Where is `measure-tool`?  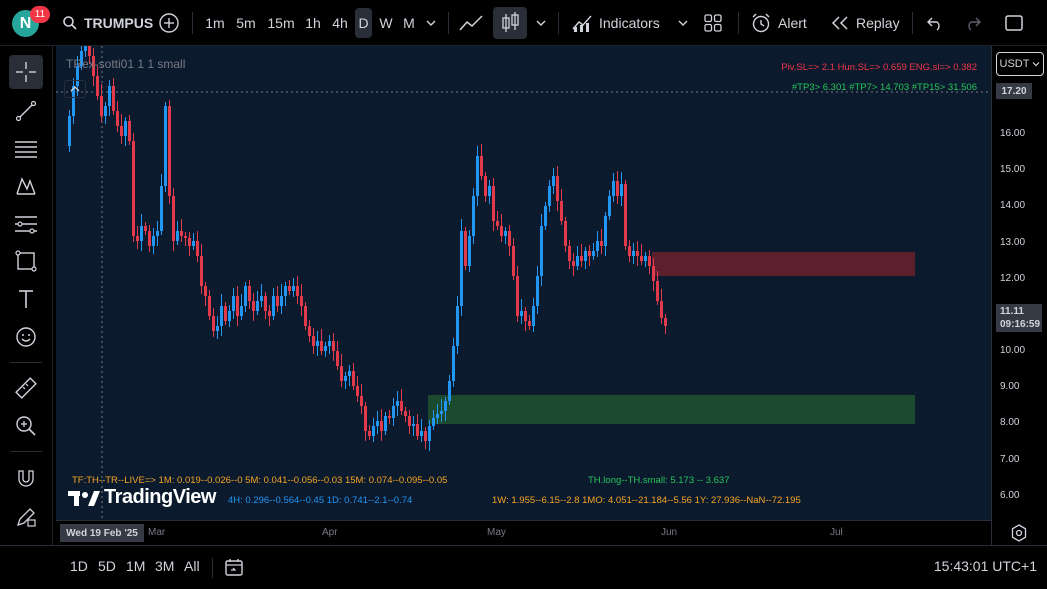 measure-tool is located at coordinates (26, 388).